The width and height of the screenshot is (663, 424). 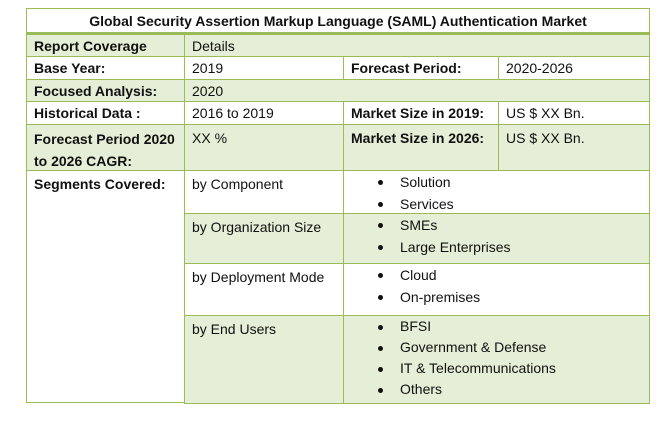 I want to click on base-year-label: Base Year:, so click(x=105, y=68).